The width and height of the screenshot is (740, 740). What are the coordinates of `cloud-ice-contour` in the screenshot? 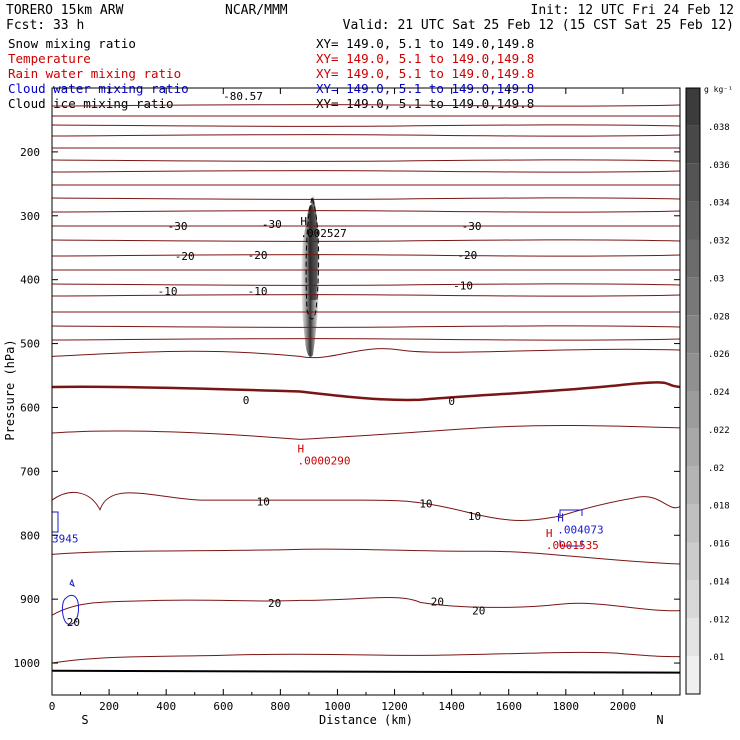 It's located at (312, 258).